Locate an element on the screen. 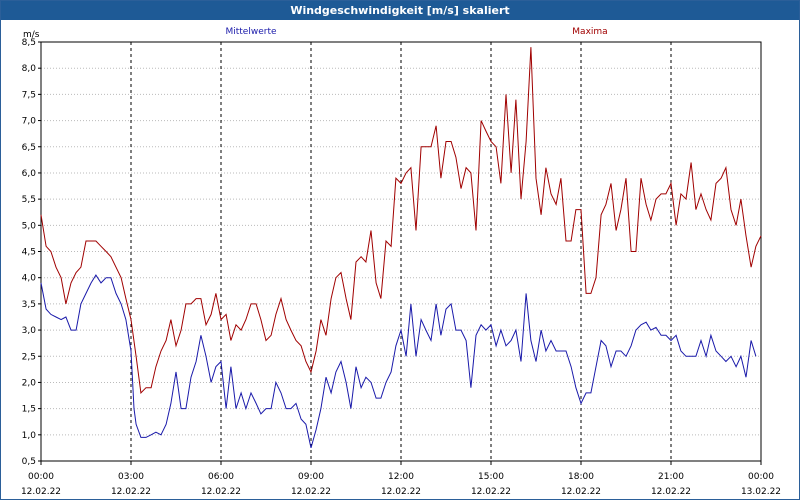 Image resolution: width=800 pixels, height=500 pixels. x-tick-time-label: 09:00 is located at coordinates (311, 477).